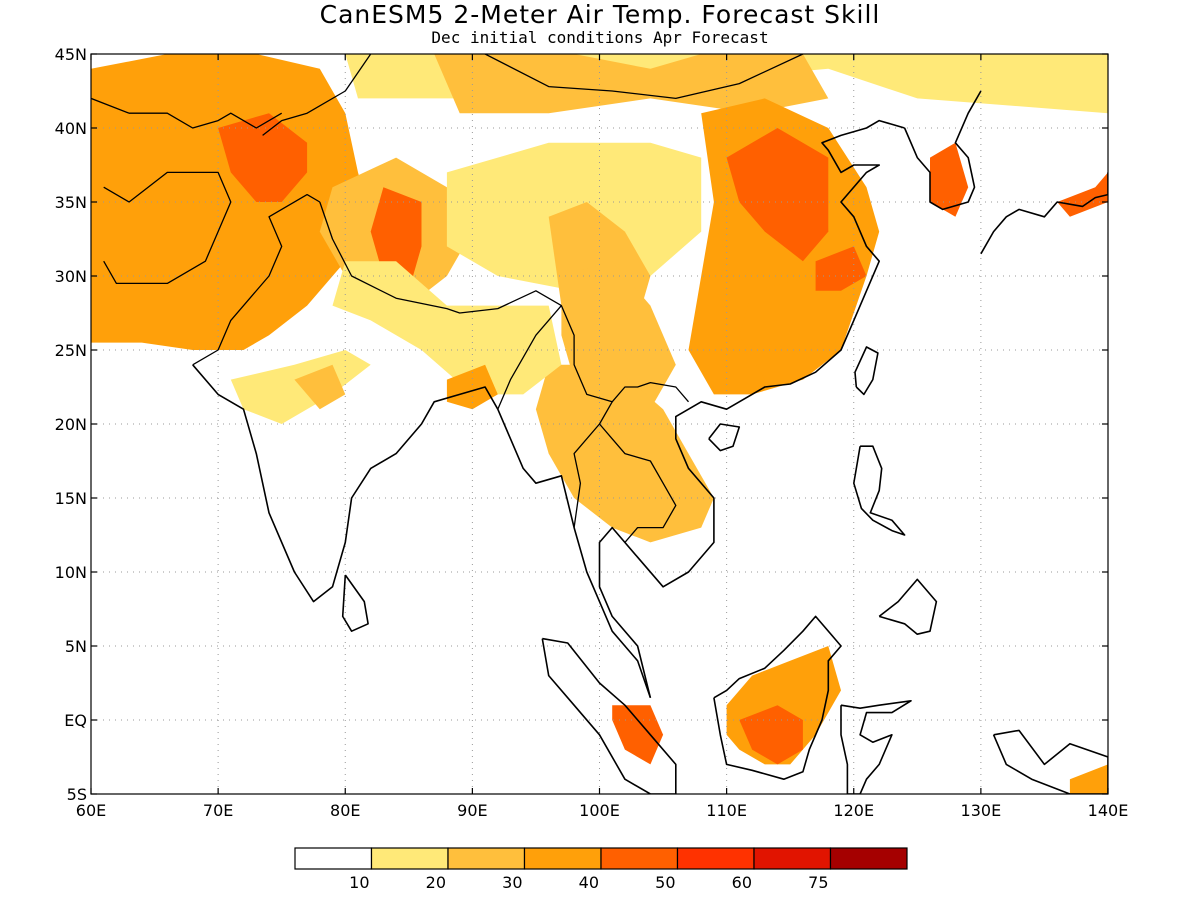  I want to click on skill-region-mongolia-orange, so click(631, 84).